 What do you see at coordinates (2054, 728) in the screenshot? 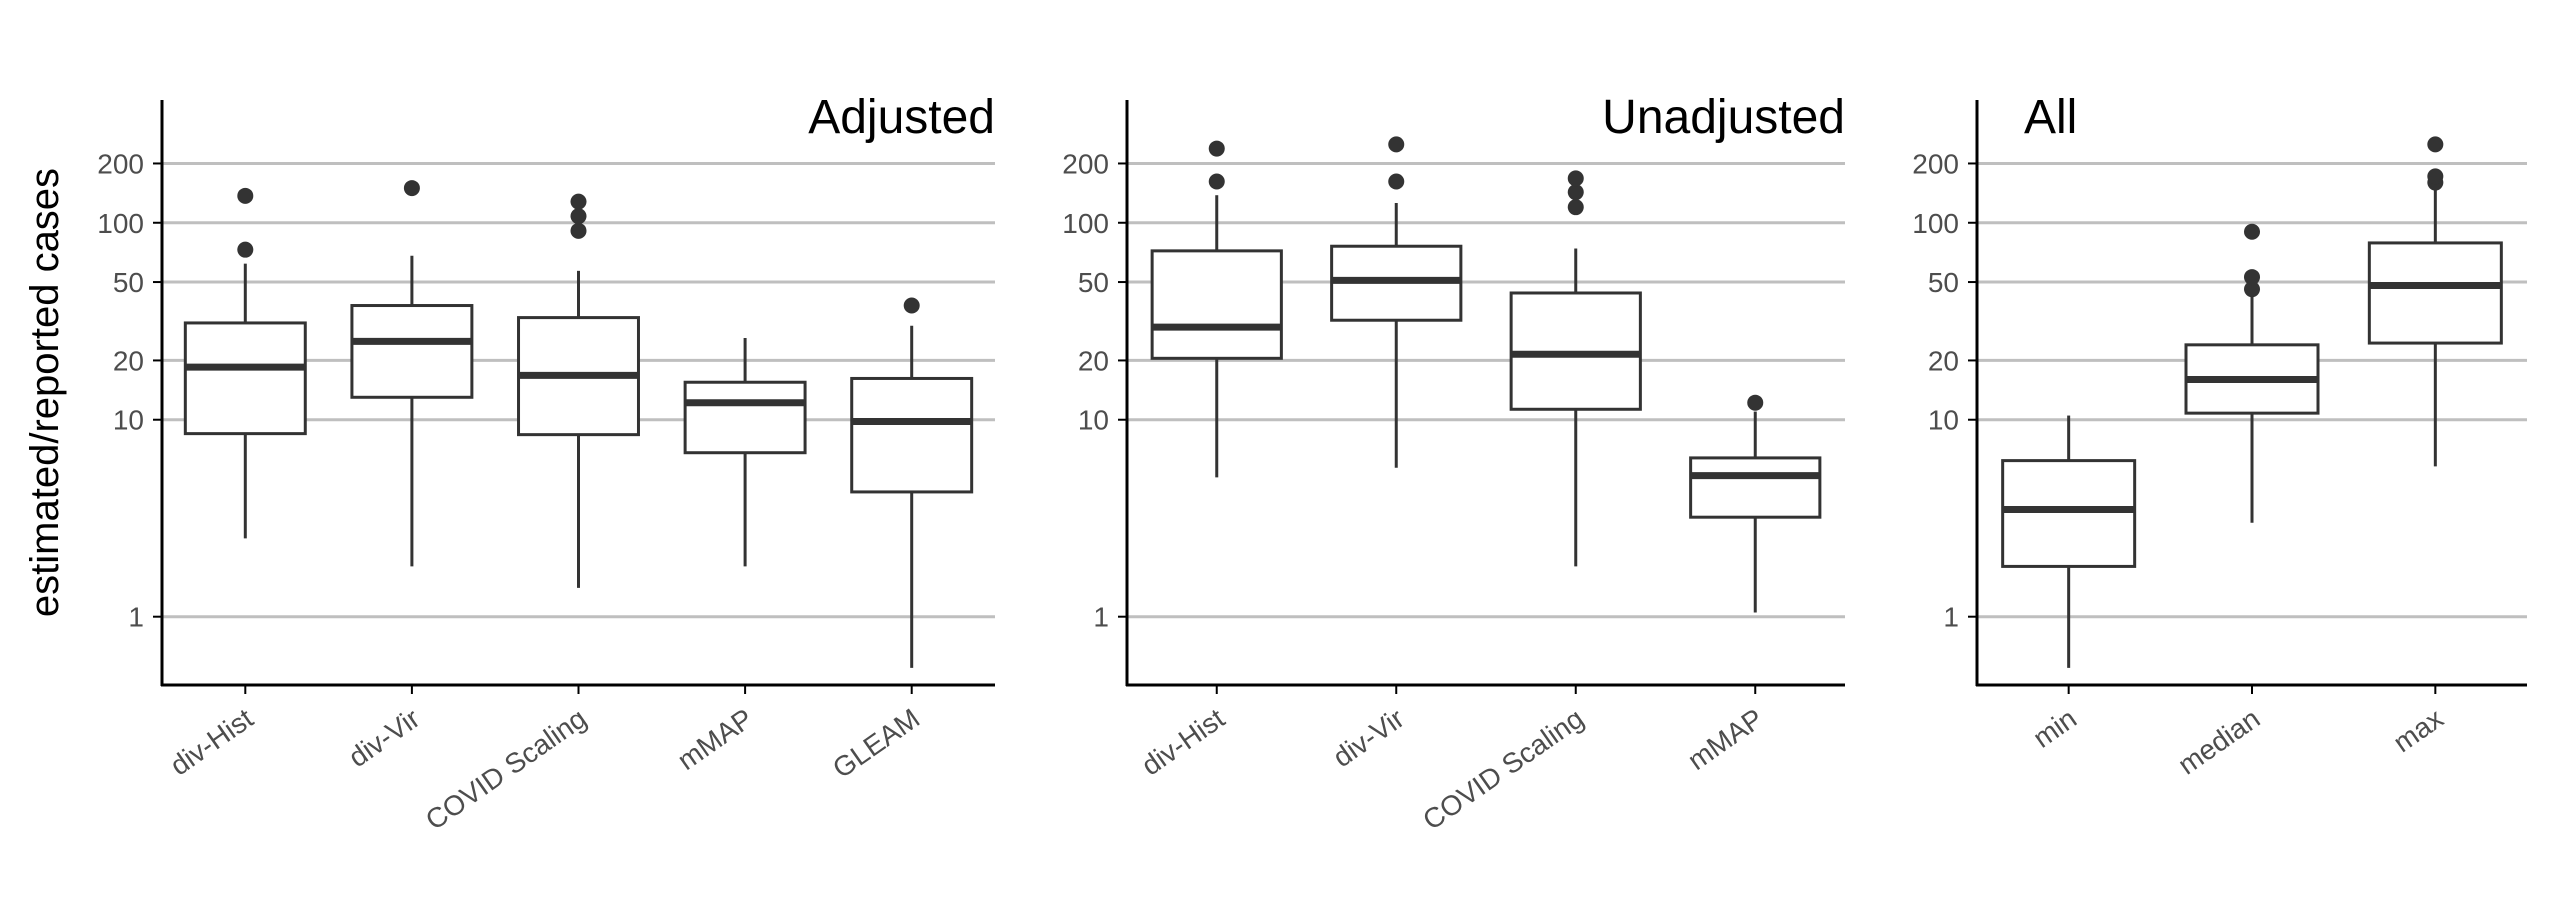
I see `x-tick-label: min` at bounding box center [2054, 728].